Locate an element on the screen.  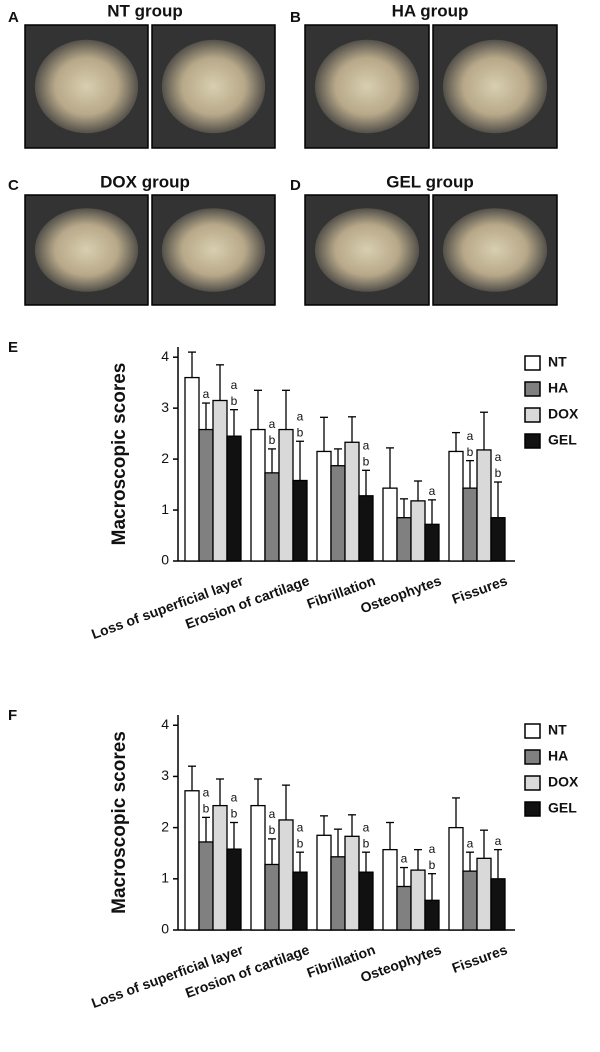
panel-label: F is located at coordinates (12, 715).